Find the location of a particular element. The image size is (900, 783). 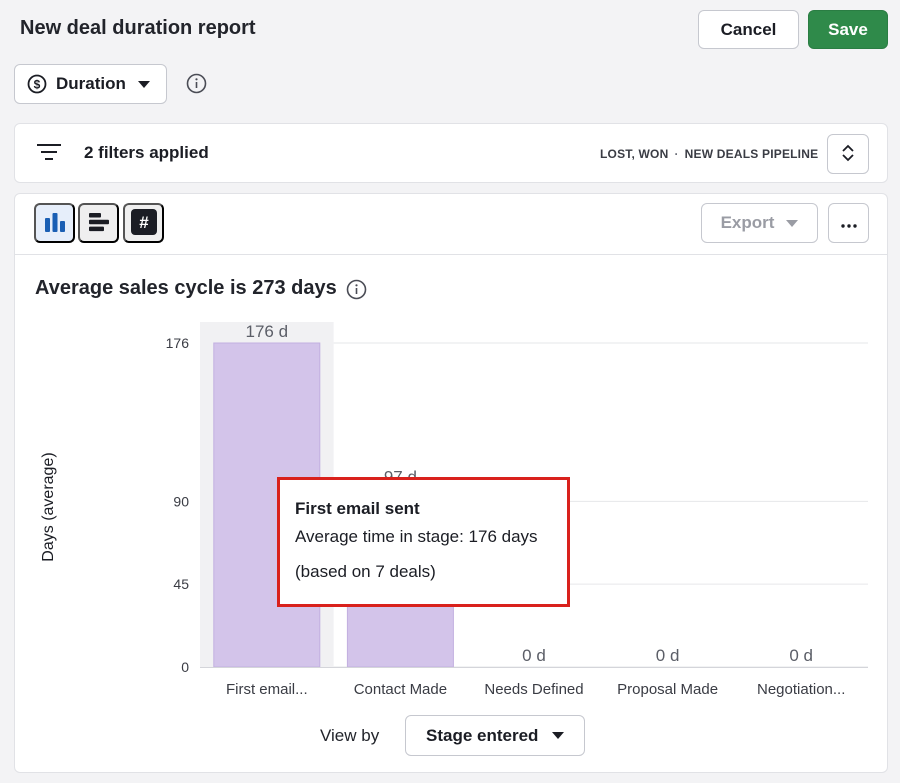

filter-pipeline: NEW DEALS PIPELINE is located at coordinates (751, 154).